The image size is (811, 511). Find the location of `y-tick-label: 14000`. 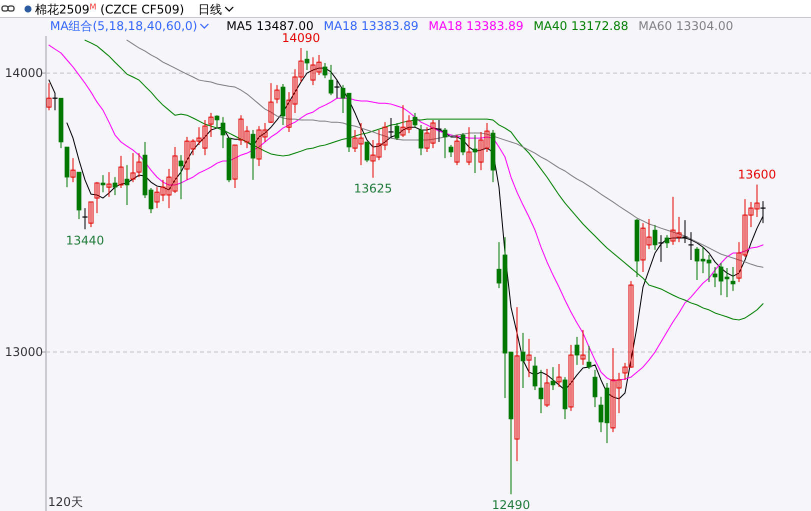

y-tick-label: 14000 is located at coordinates (23, 73).